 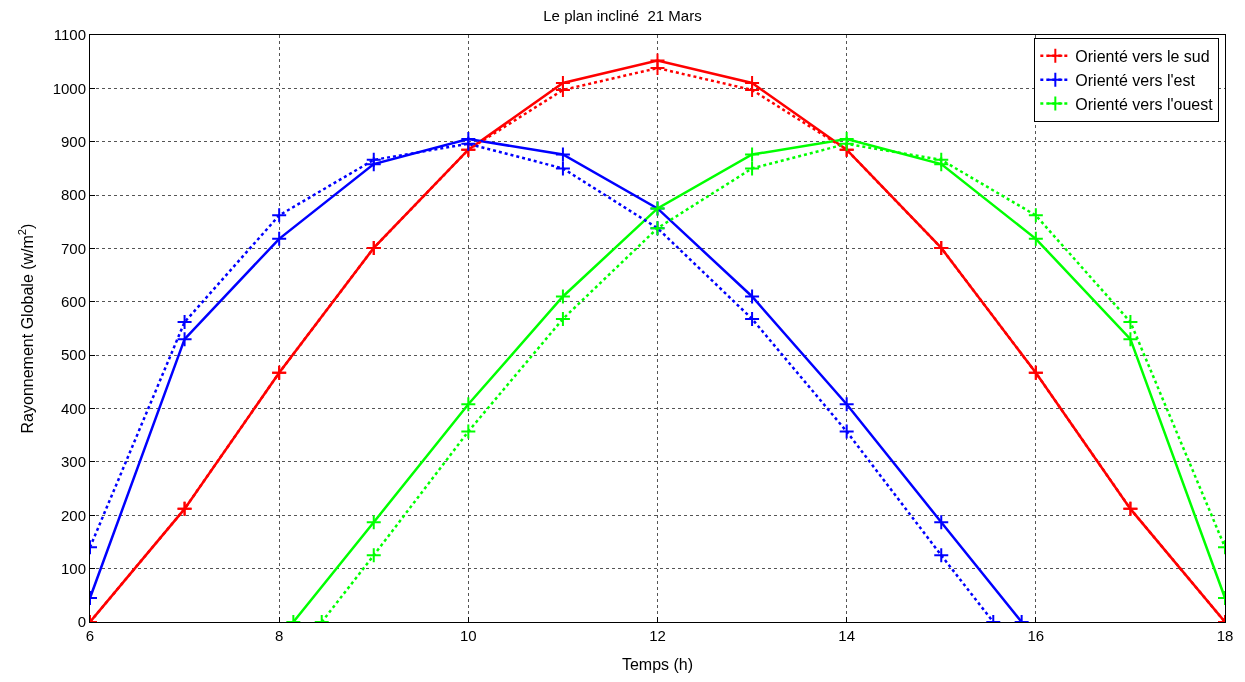 I want to click on y-tick-label: 200, so click(x=73, y=515).